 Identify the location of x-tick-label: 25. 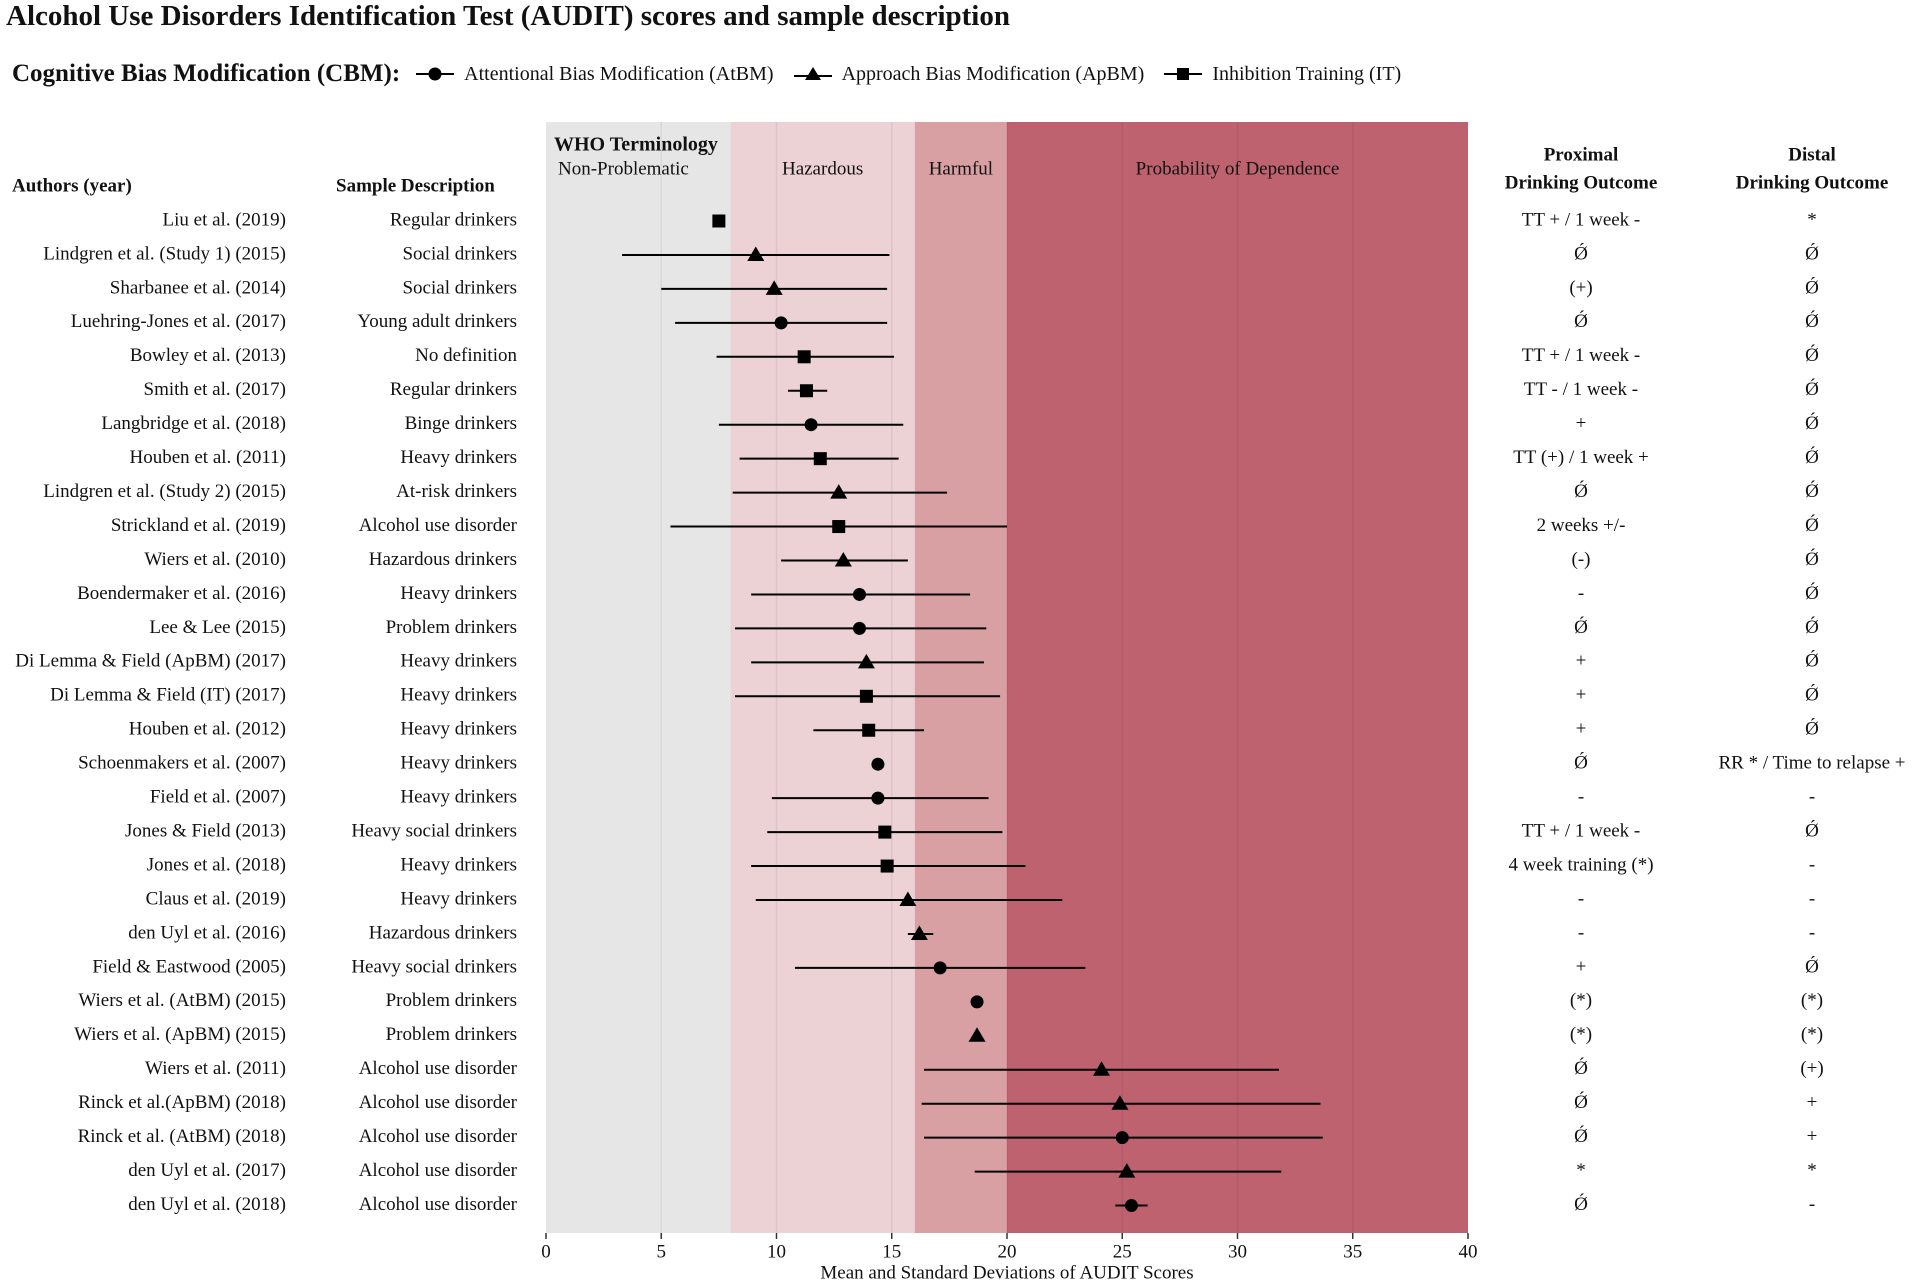
(1122, 1251).